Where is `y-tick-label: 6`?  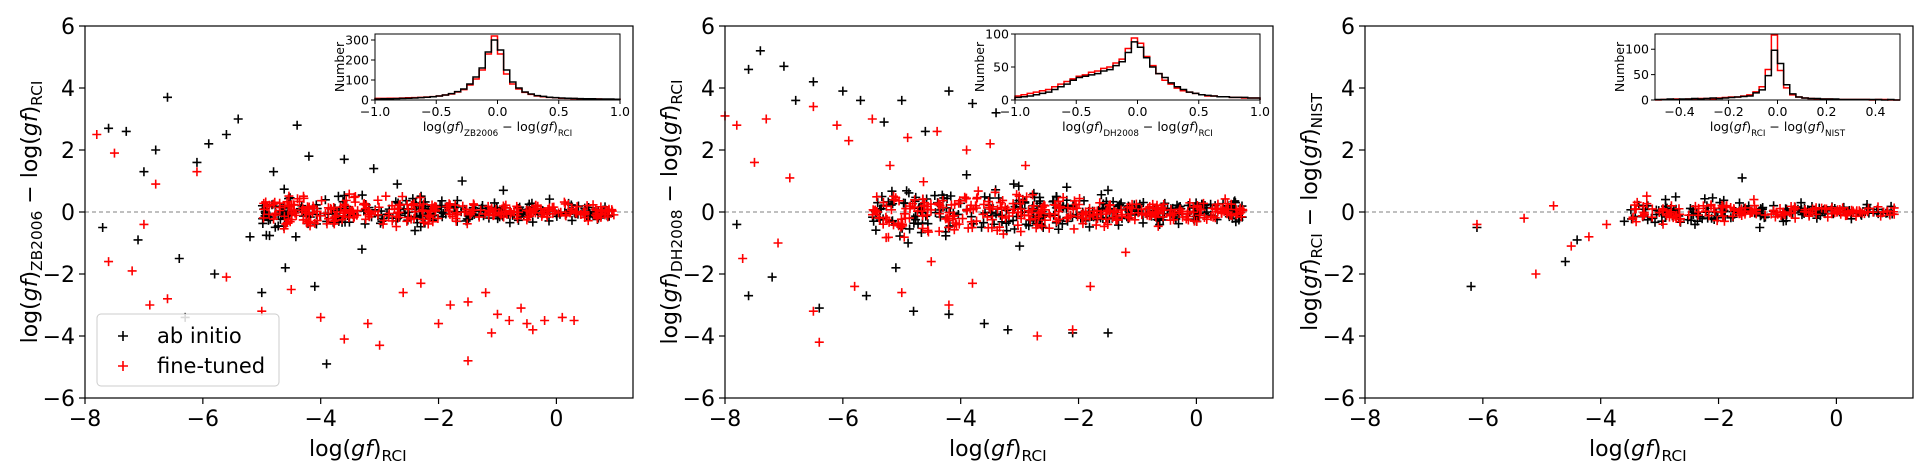 y-tick-label: 6 is located at coordinates (708, 27).